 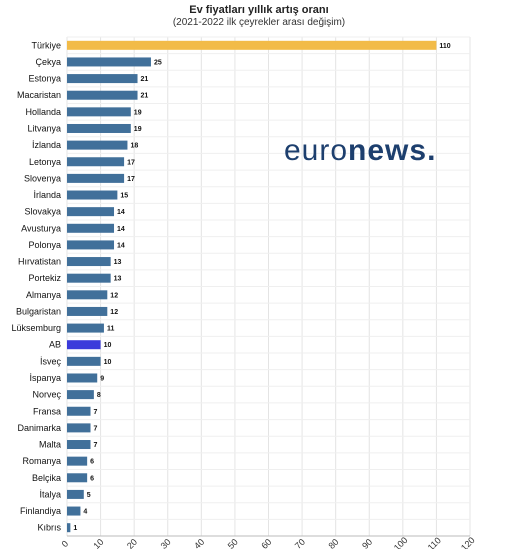 What do you see at coordinates (42, 178) in the screenshot?
I see `category-label: Slovenya` at bounding box center [42, 178].